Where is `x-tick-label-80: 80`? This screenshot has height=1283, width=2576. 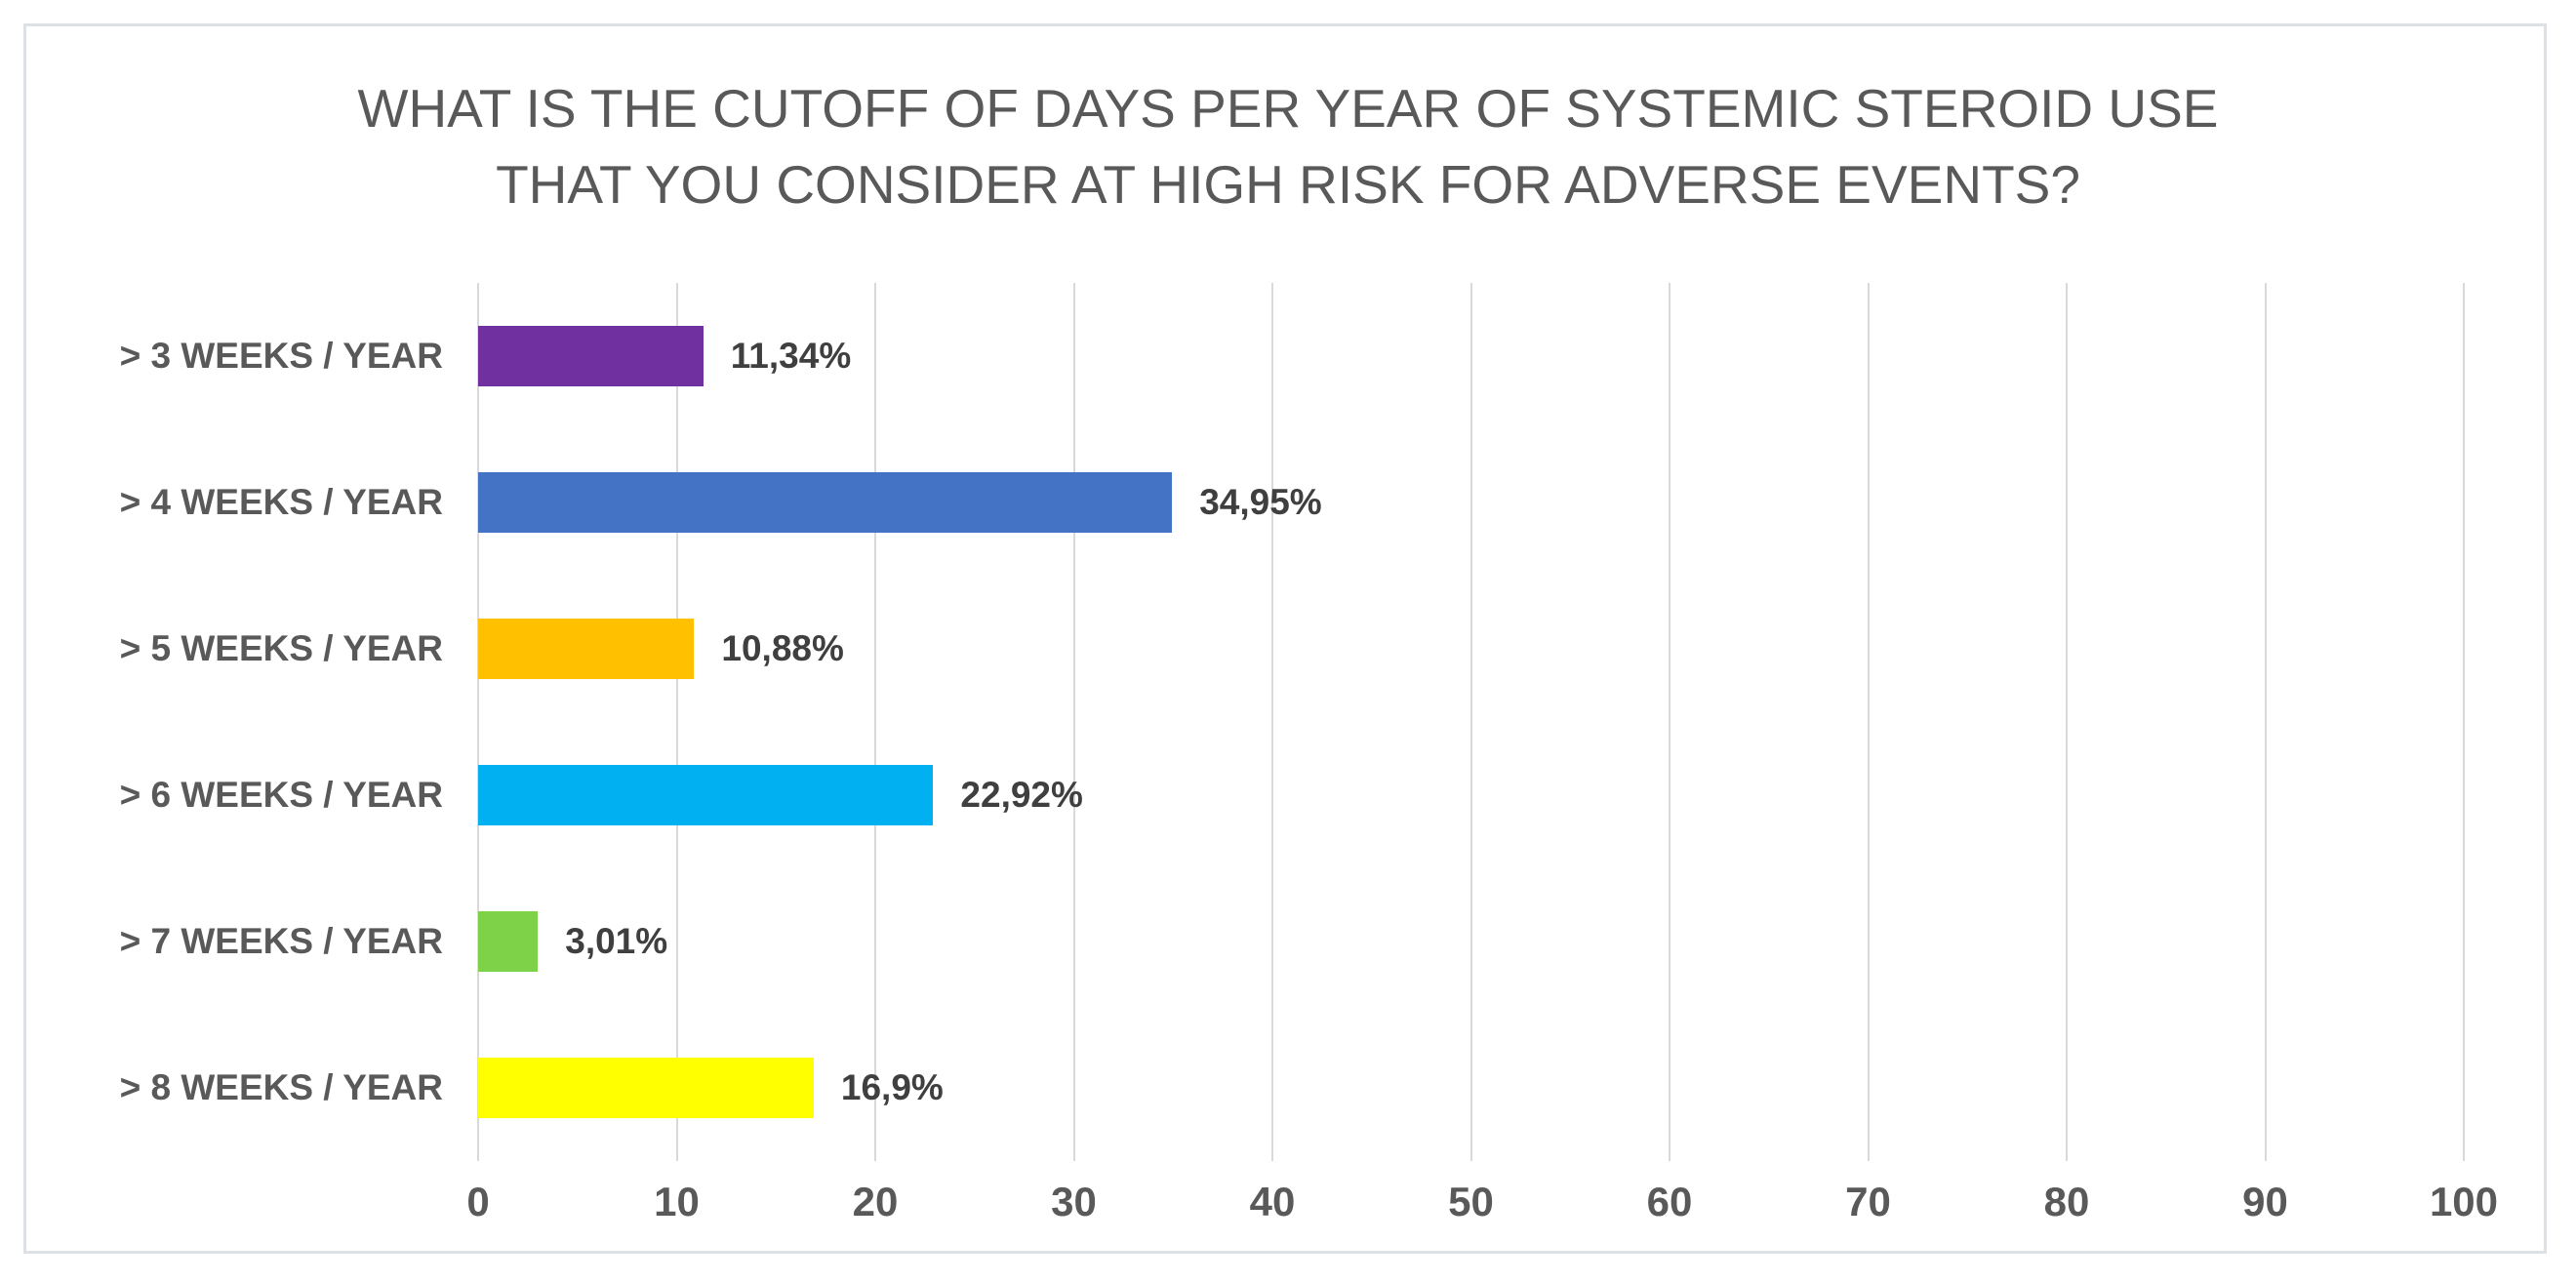
x-tick-label-80: 80 is located at coordinates (2066, 1201).